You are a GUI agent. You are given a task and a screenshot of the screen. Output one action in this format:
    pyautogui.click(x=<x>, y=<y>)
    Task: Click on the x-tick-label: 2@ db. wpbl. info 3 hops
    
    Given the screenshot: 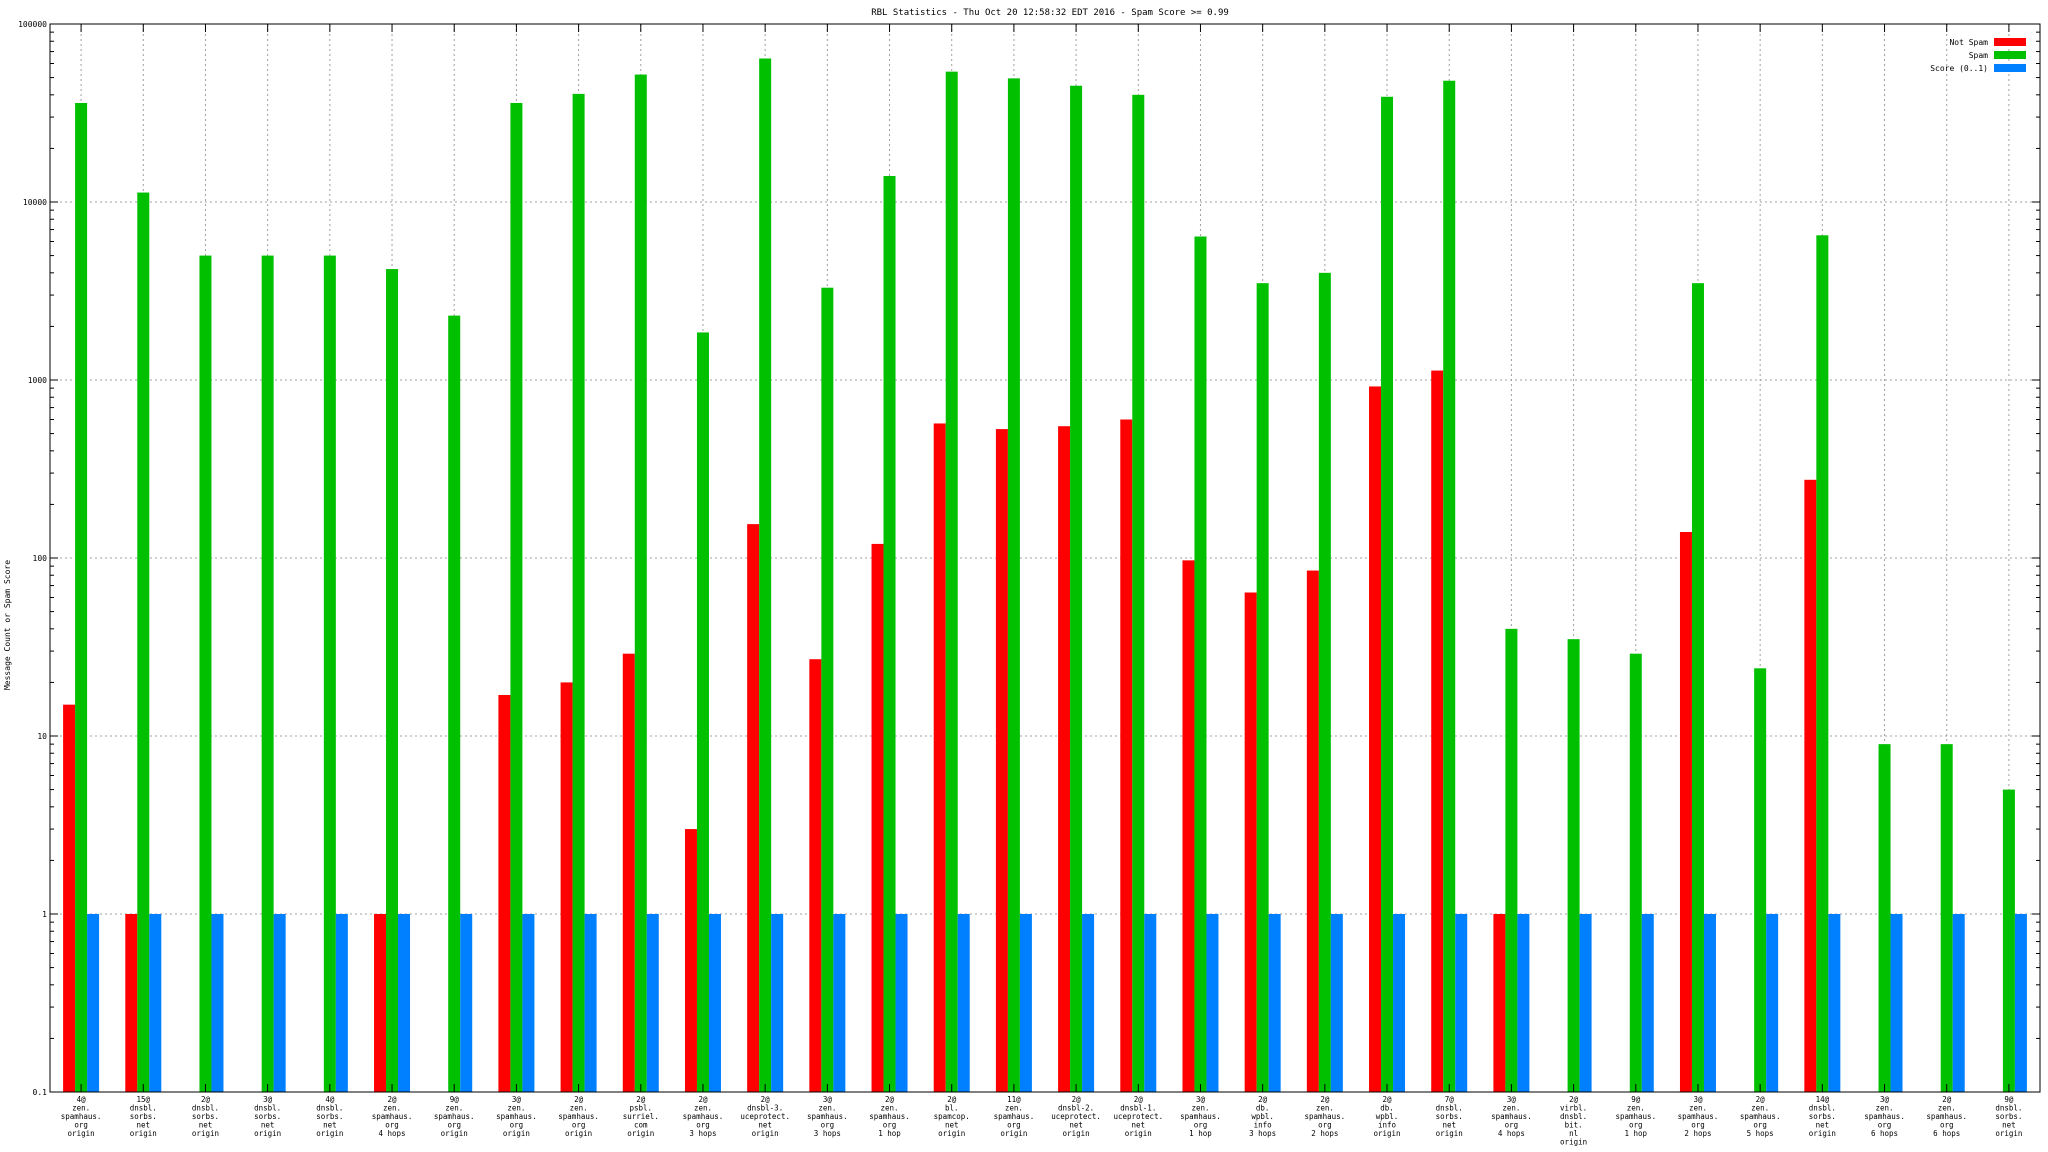 What is the action you would take?
    pyautogui.click(x=1262, y=1116)
    